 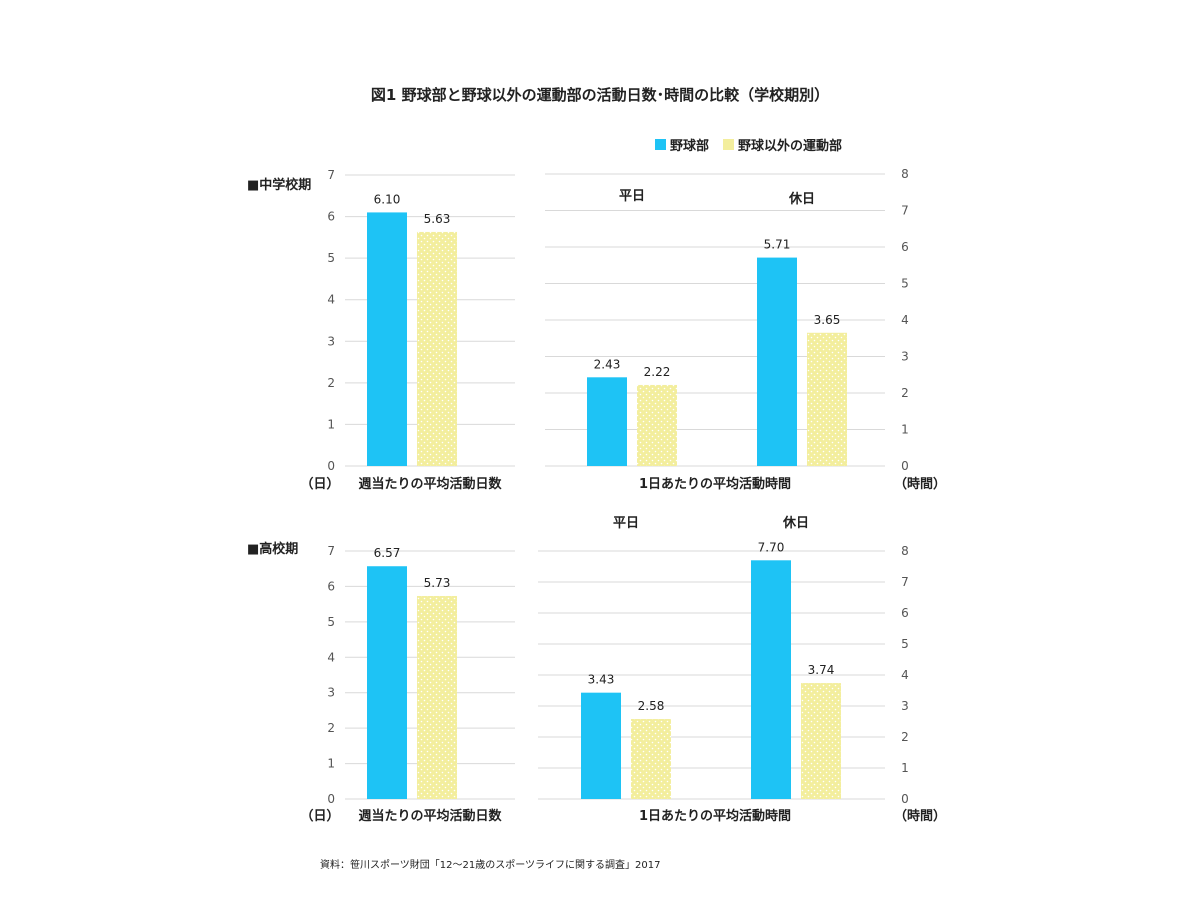 I want to click on legend-label-other: 野球以外の運動部, so click(x=790, y=146).